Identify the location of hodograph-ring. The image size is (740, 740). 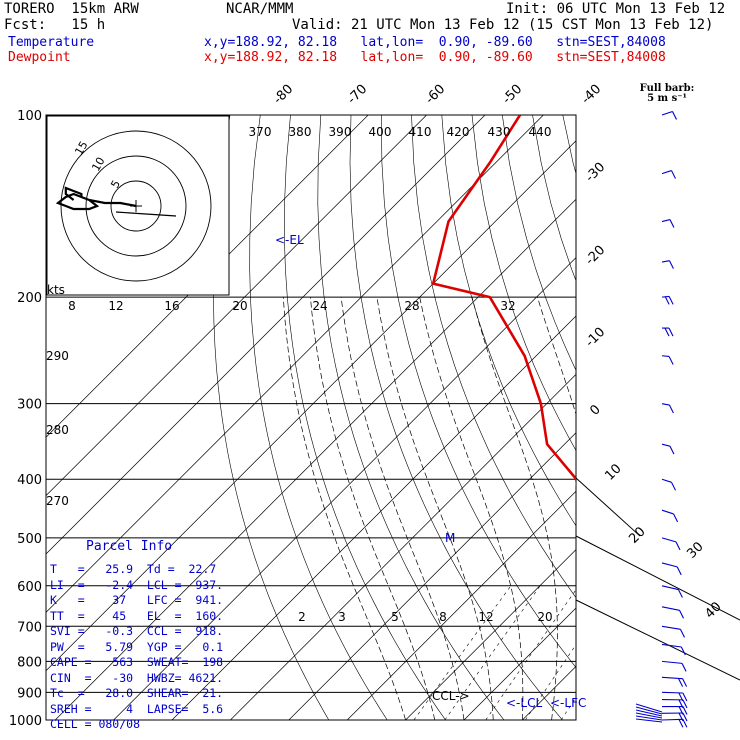
(136, 206).